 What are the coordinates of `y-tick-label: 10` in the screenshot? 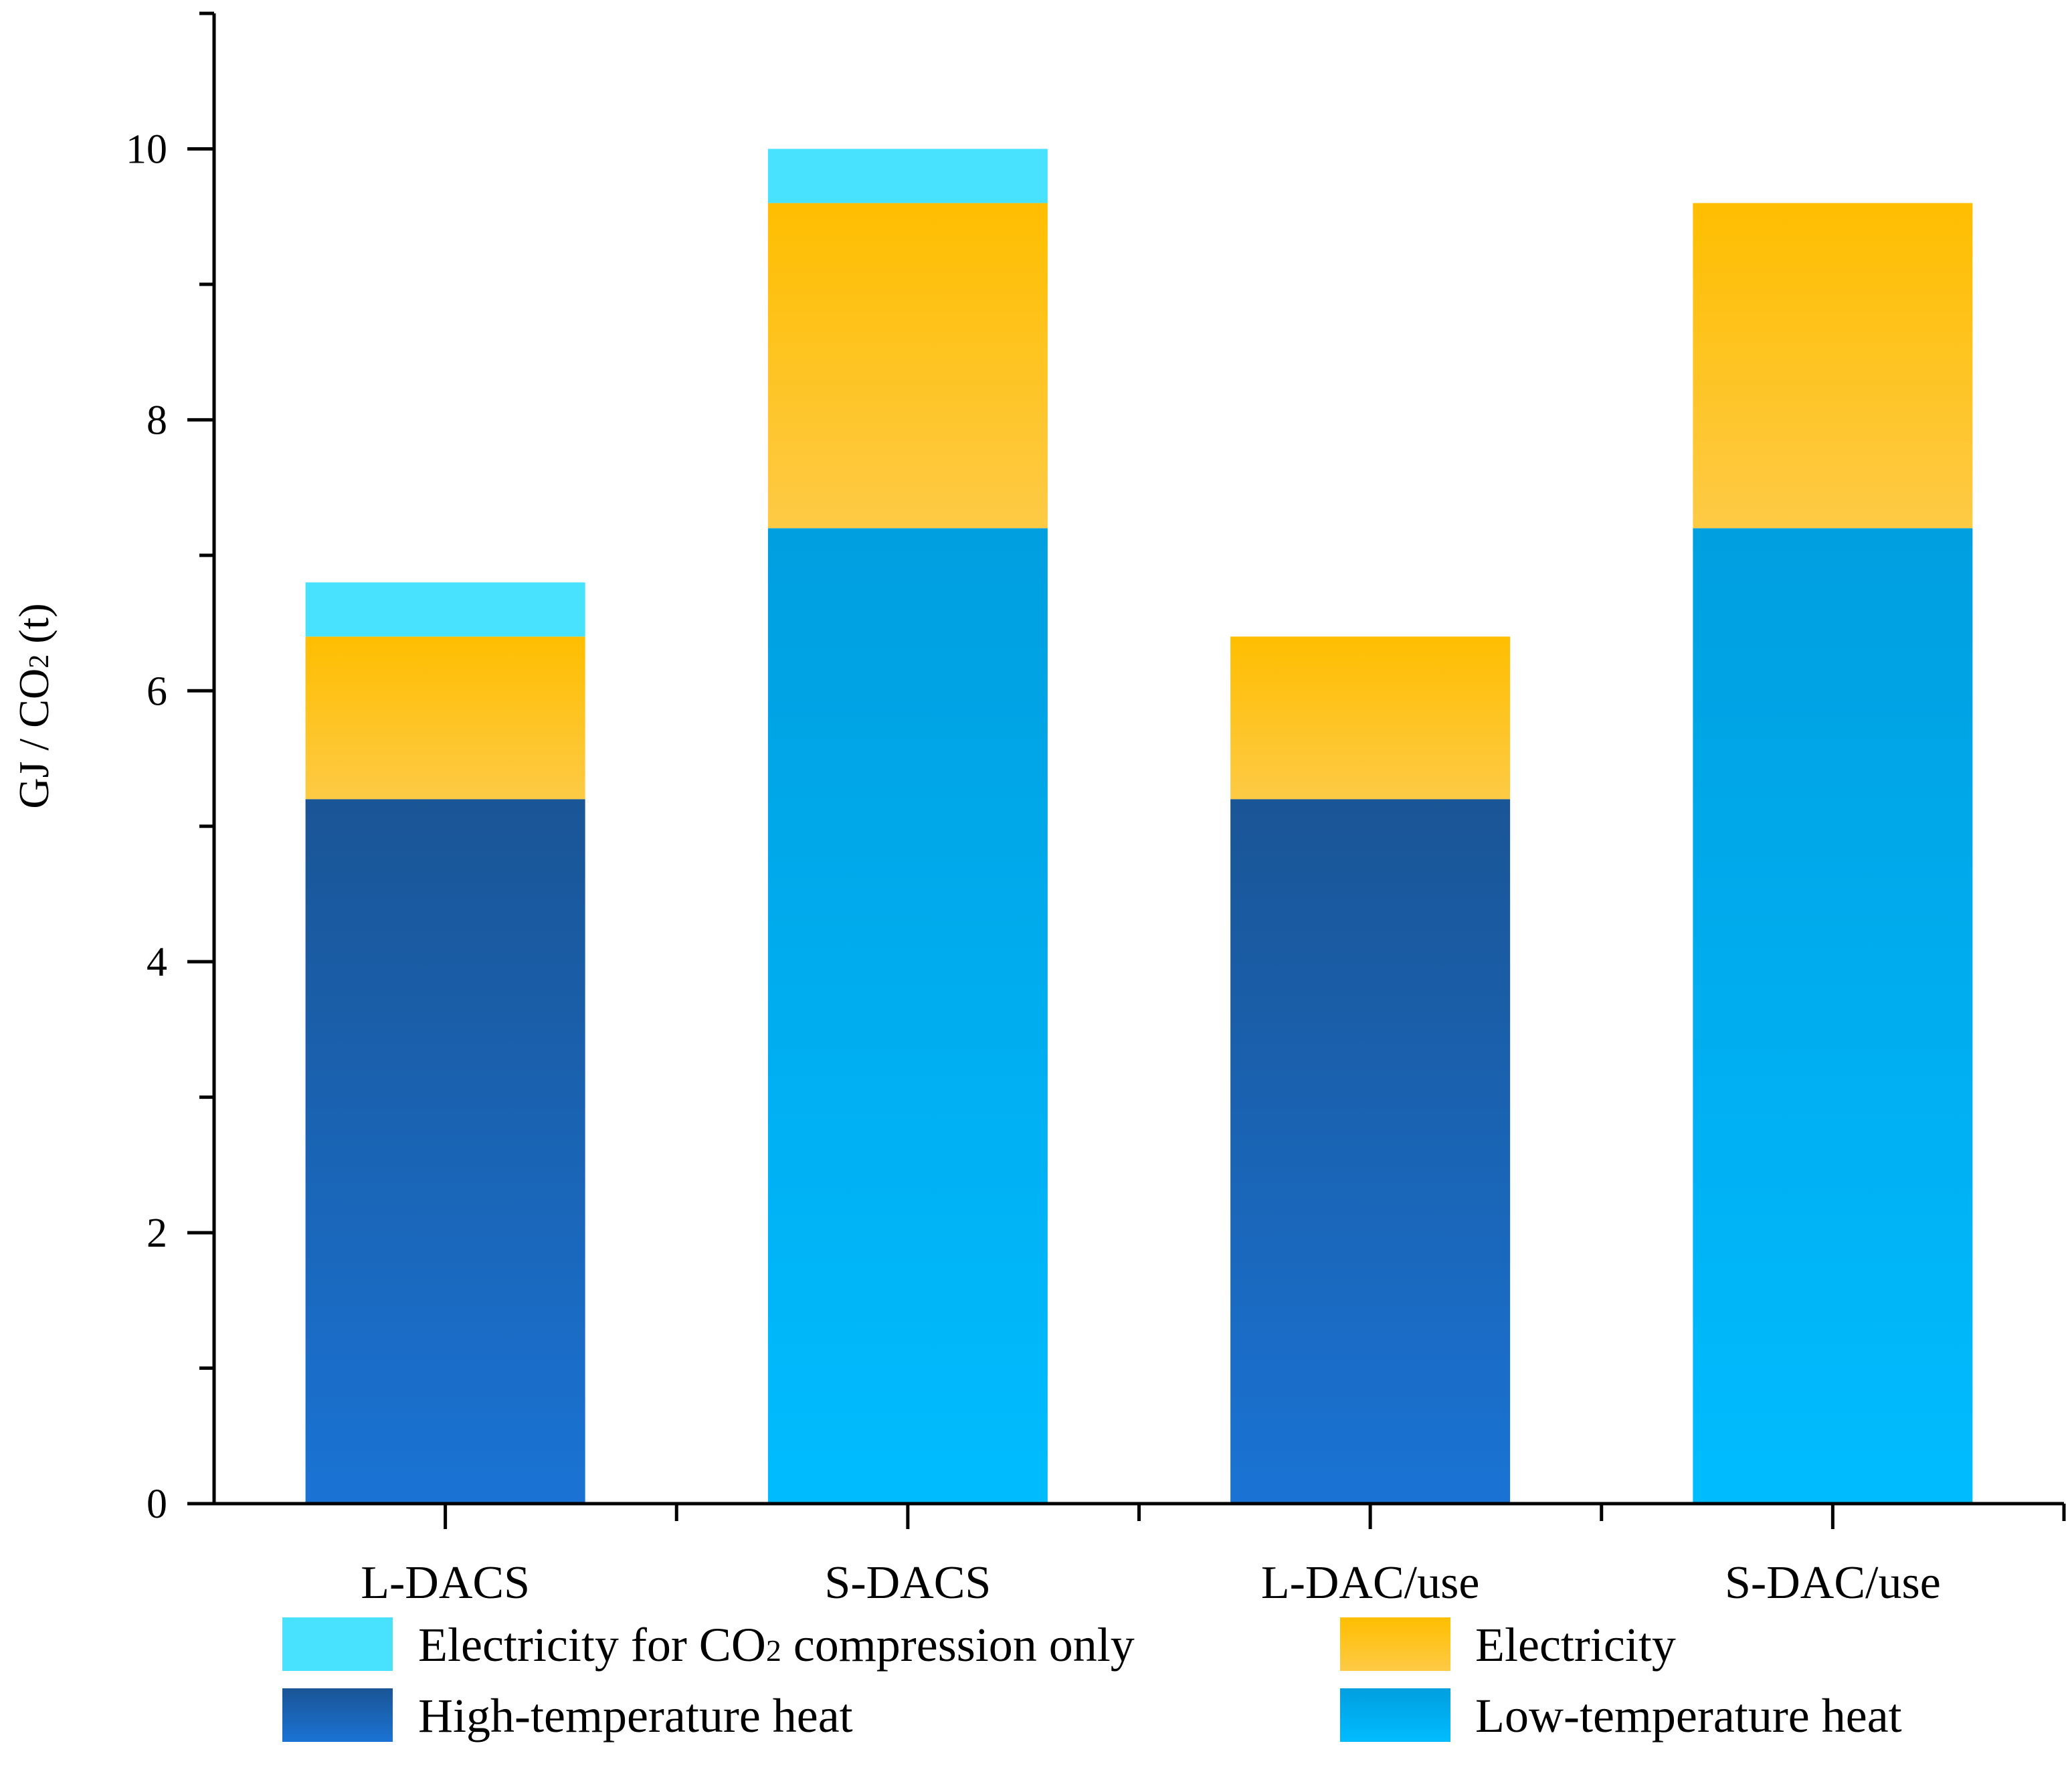 It's located at (146, 149).